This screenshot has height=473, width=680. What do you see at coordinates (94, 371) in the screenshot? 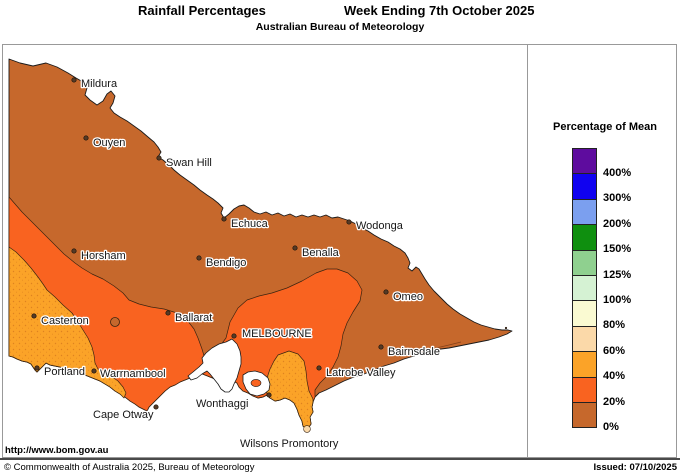
I see `city-dot-warrnambool` at bounding box center [94, 371].